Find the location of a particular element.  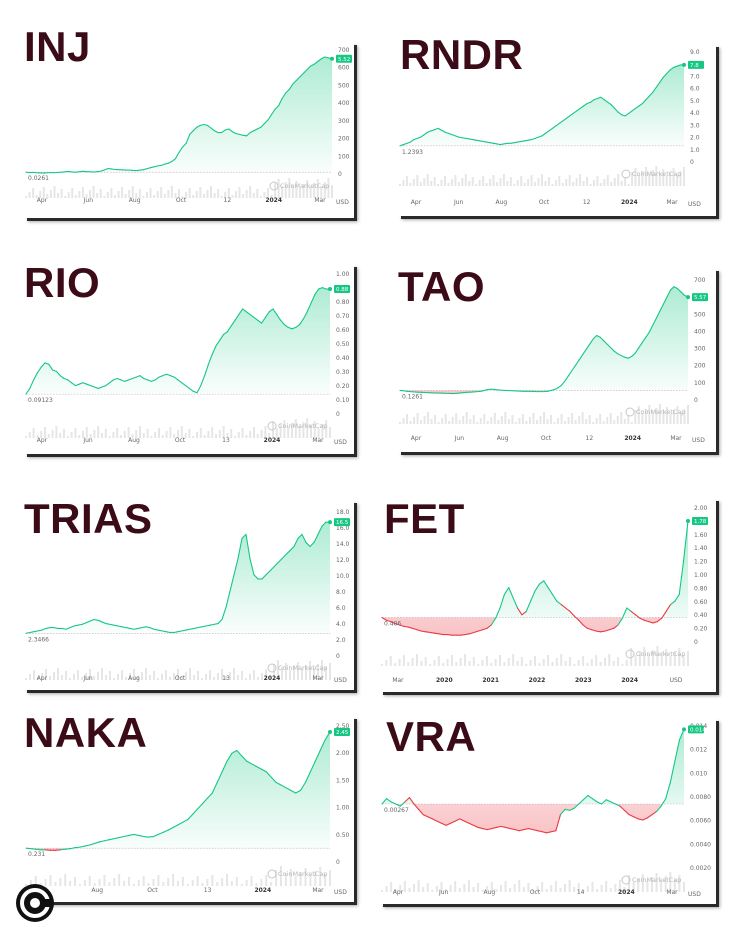

title-naka: NAKA is located at coordinates (86, 732).